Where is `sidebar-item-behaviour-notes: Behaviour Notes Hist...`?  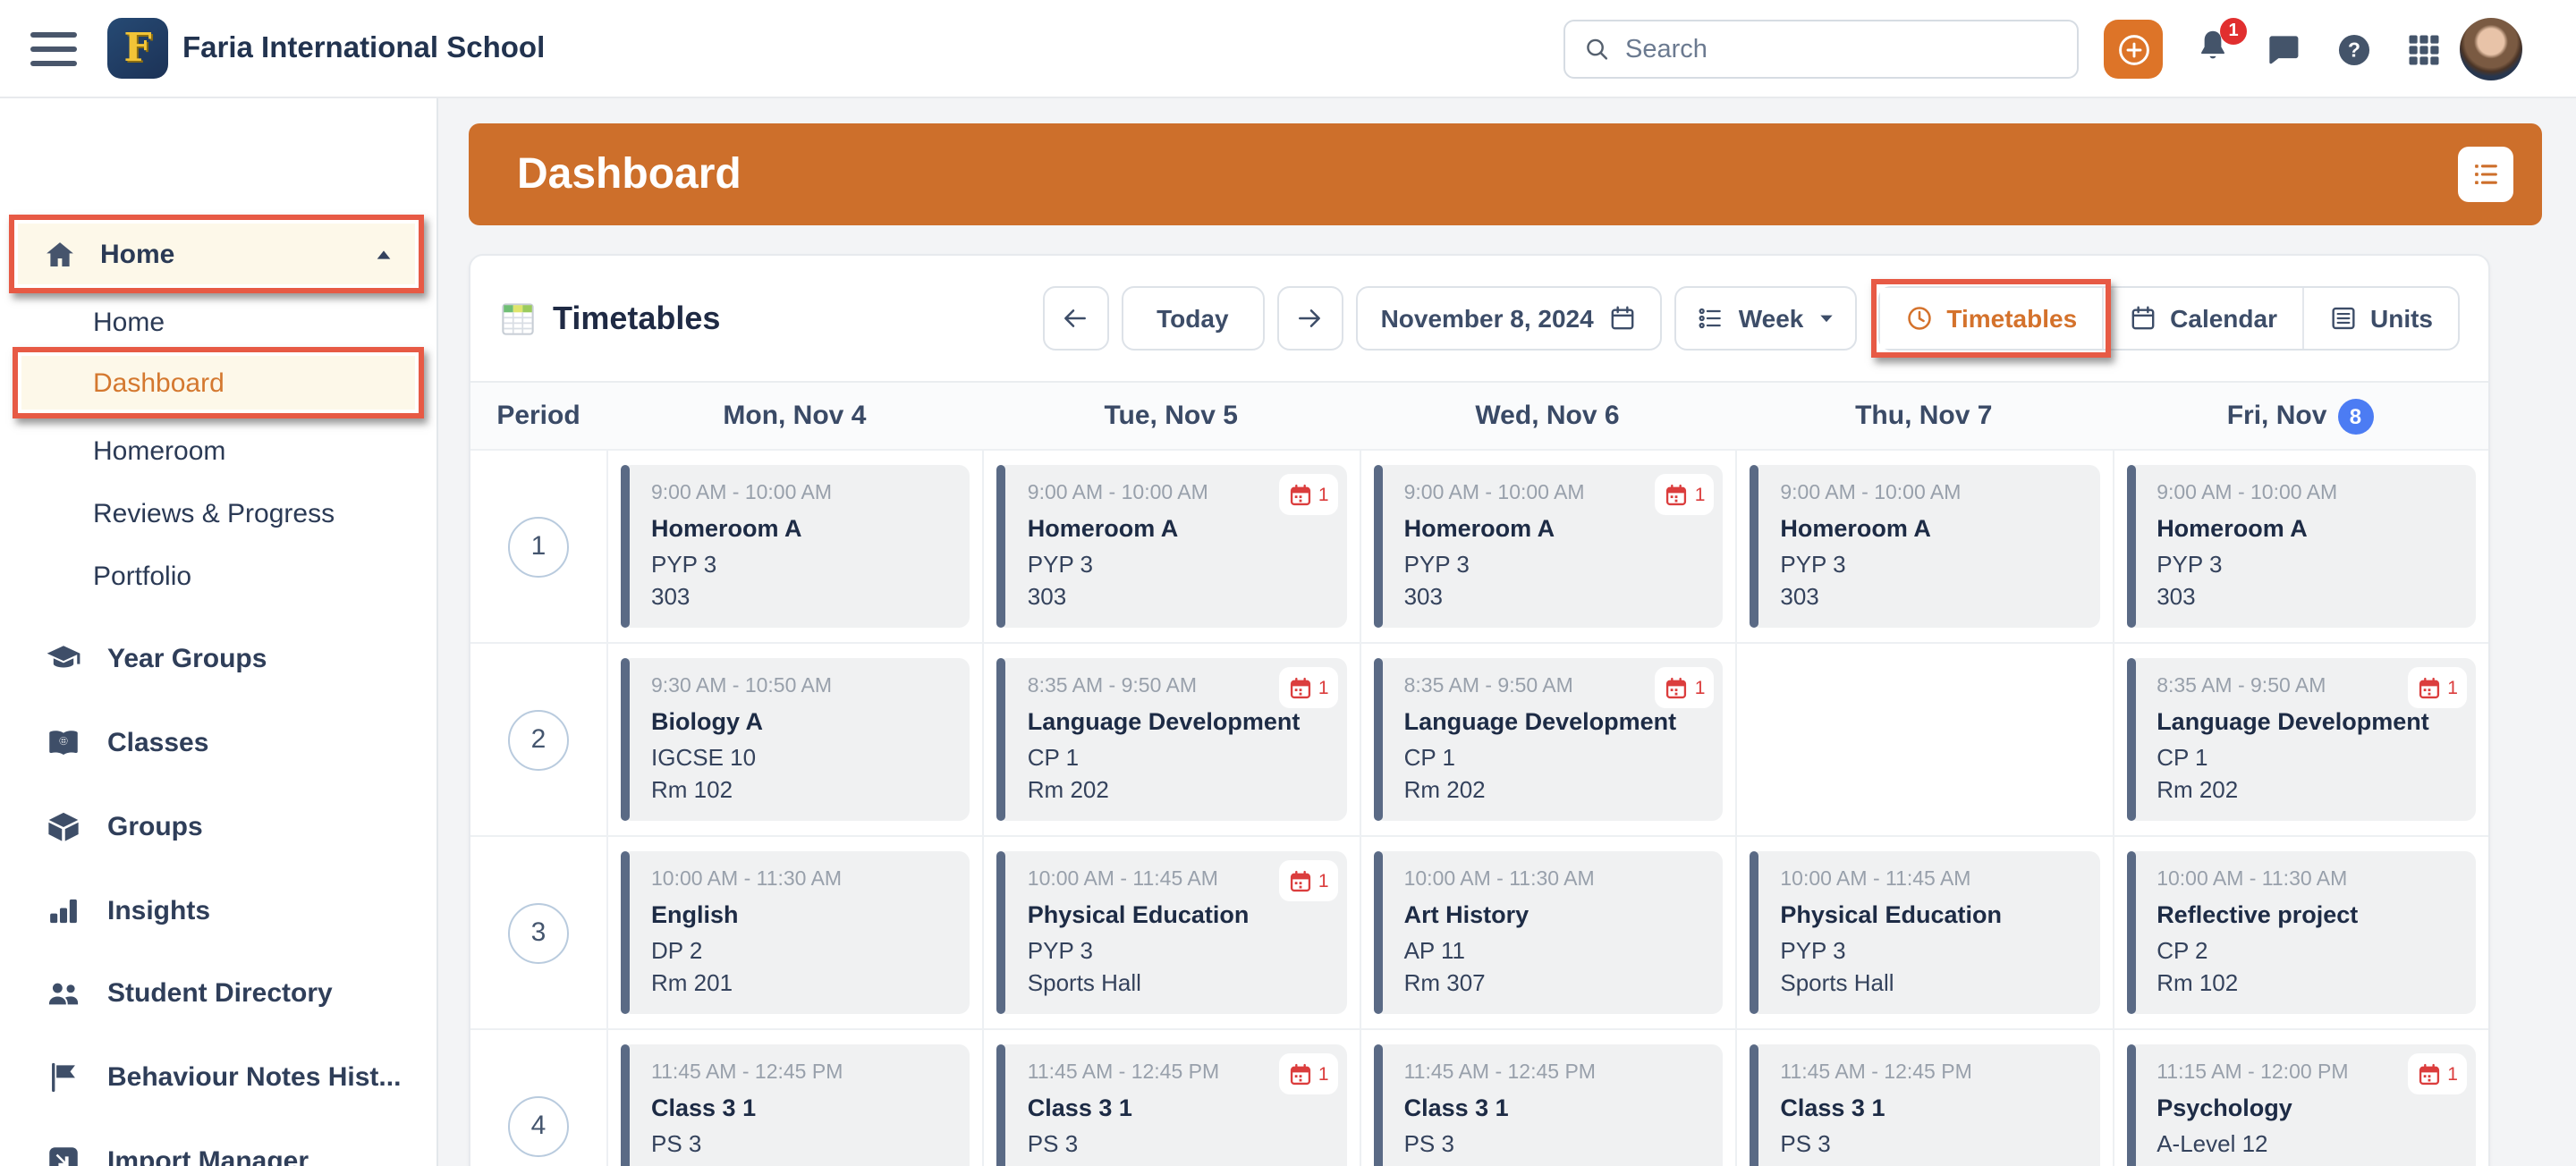
sidebar-item-behaviour-notes: Behaviour Notes Hist... is located at coordinates (219, 1076).